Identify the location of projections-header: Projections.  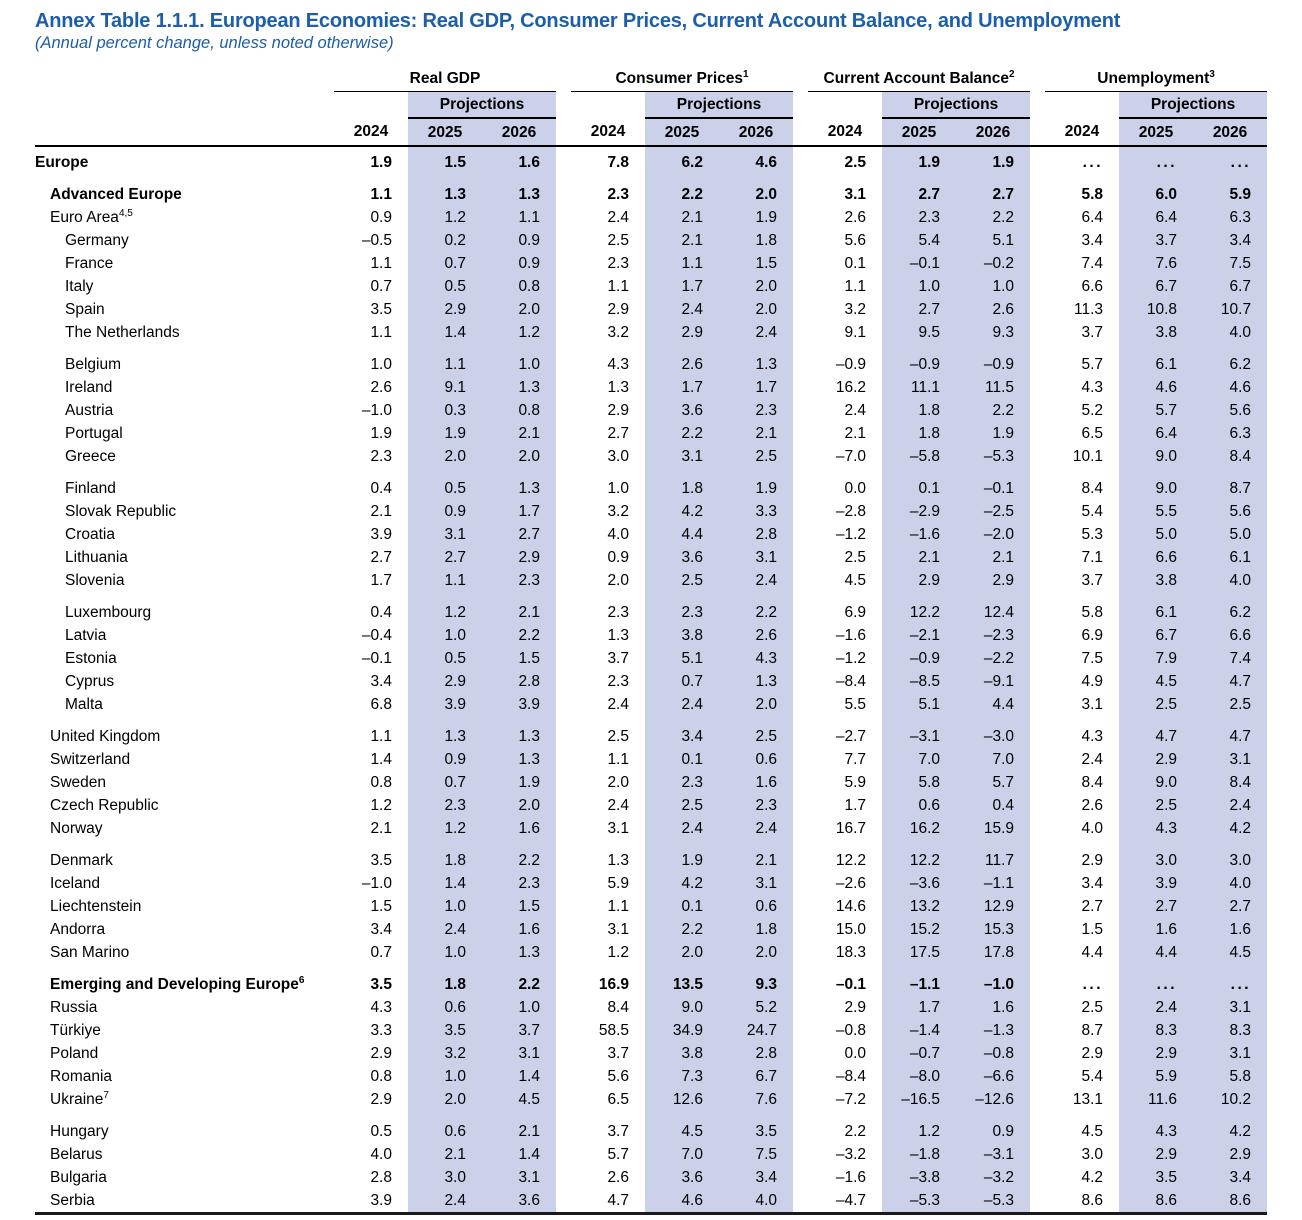
(956, 105).